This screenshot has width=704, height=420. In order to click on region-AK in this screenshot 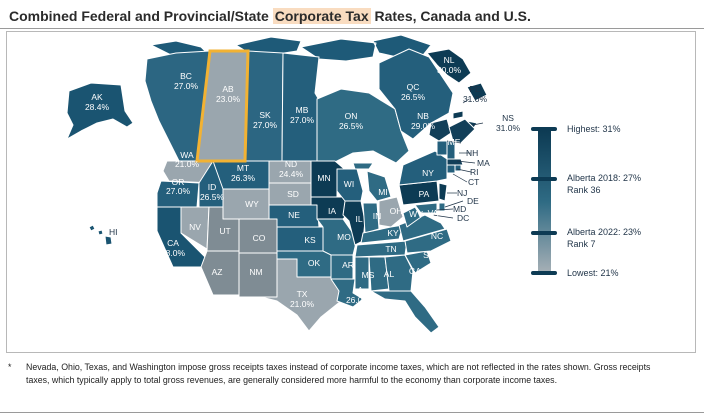, I will do `click(100, 111)`.